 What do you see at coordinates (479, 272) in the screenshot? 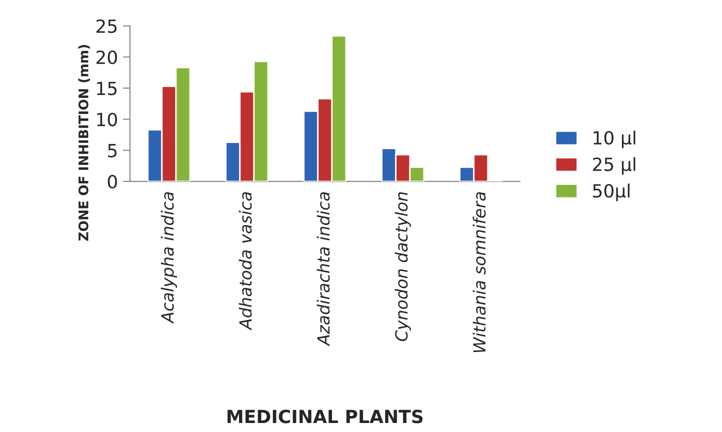
I see `x-tick-label: Withania somnifera` at bounding box center [479, 272].